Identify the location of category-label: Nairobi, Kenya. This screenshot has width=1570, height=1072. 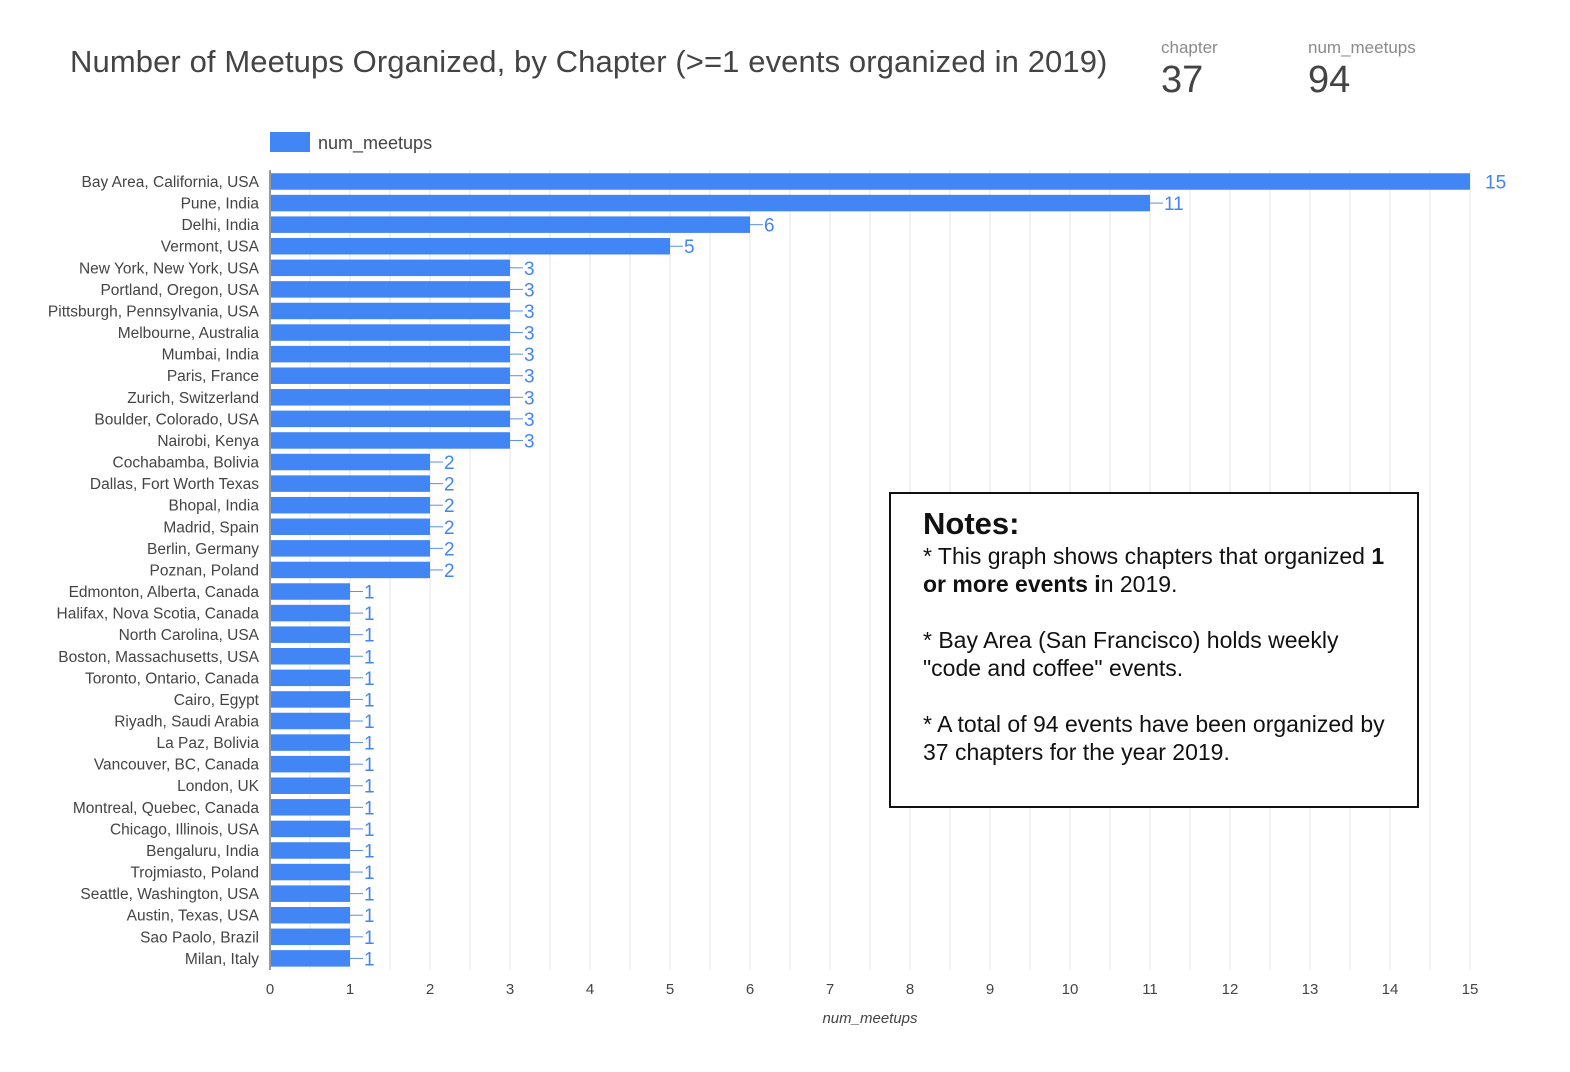
(208, 441).